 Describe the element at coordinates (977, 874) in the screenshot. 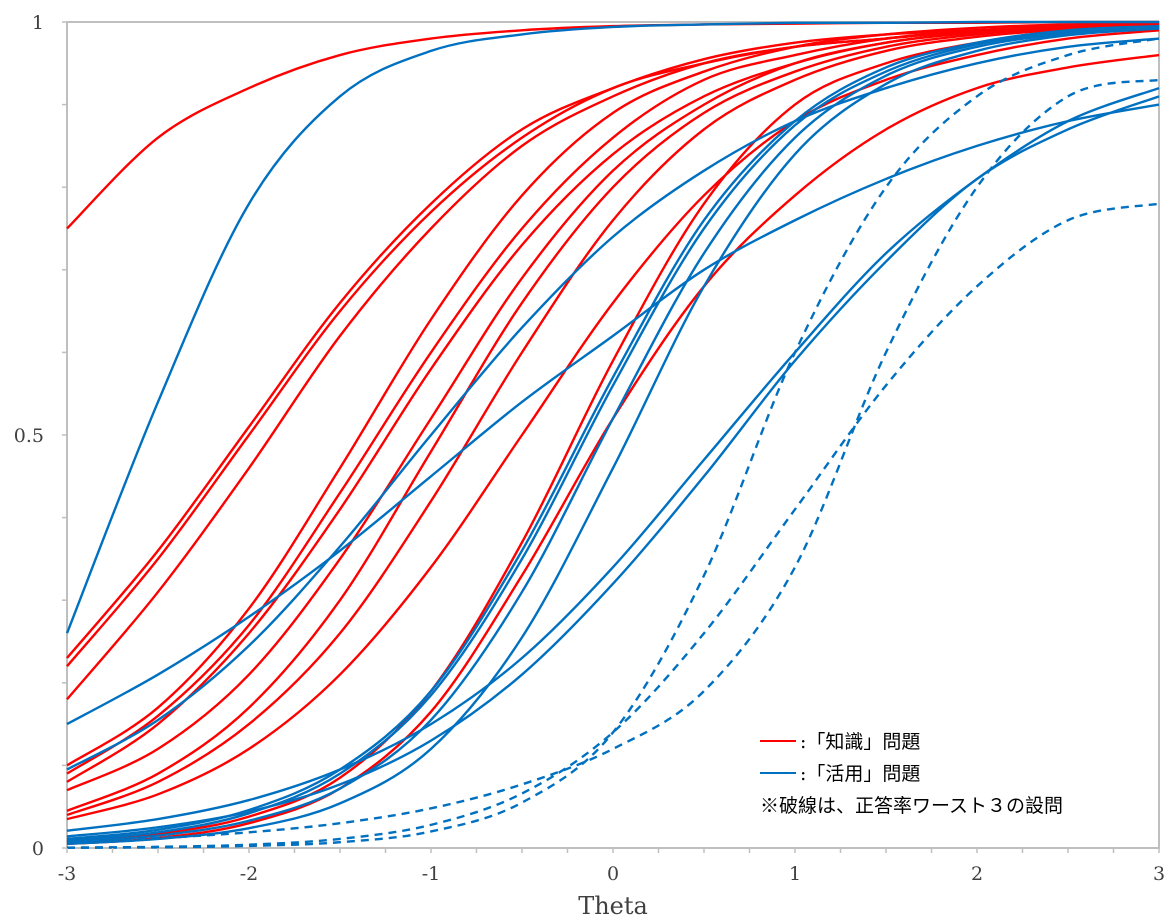

I see `x-tick-label: 2` at that location.